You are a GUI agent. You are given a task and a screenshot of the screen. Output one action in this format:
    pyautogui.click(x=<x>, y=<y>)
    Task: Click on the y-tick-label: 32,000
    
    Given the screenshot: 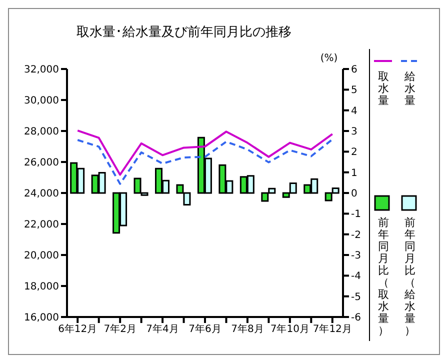 What is the action you would take?
    pyautogui.click(x=41, y=70)
    